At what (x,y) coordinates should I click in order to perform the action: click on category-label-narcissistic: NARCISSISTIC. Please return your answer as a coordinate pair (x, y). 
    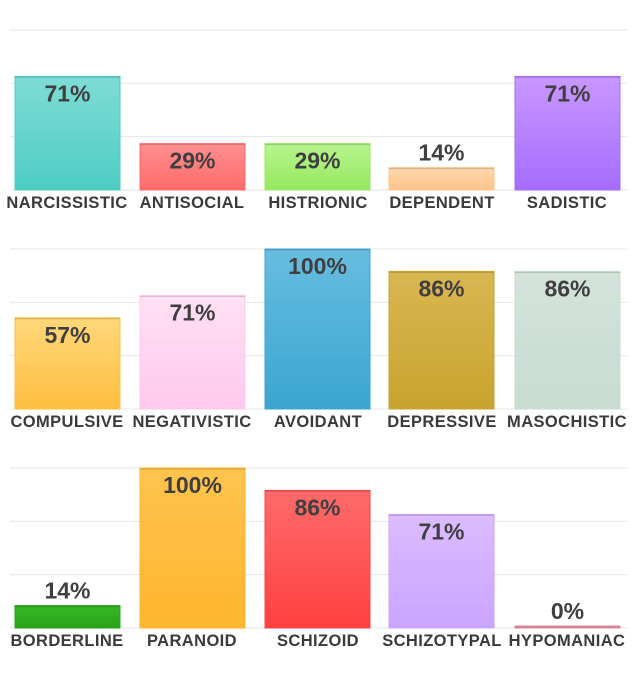
    Looking at the image, I should click on (66, 203).